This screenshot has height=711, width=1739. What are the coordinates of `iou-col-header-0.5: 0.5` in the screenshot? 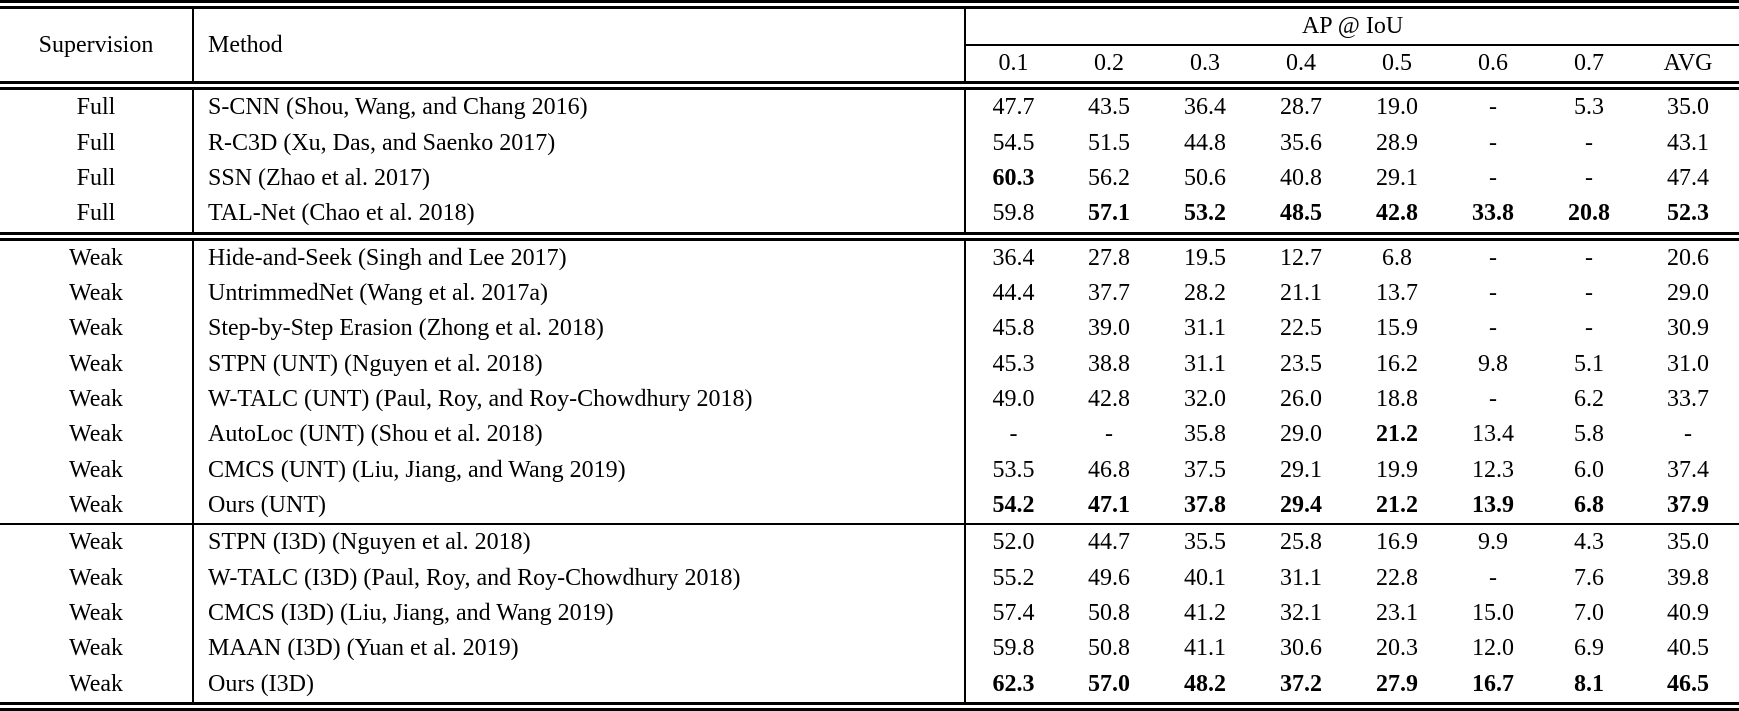 It's located at (1397, 63).